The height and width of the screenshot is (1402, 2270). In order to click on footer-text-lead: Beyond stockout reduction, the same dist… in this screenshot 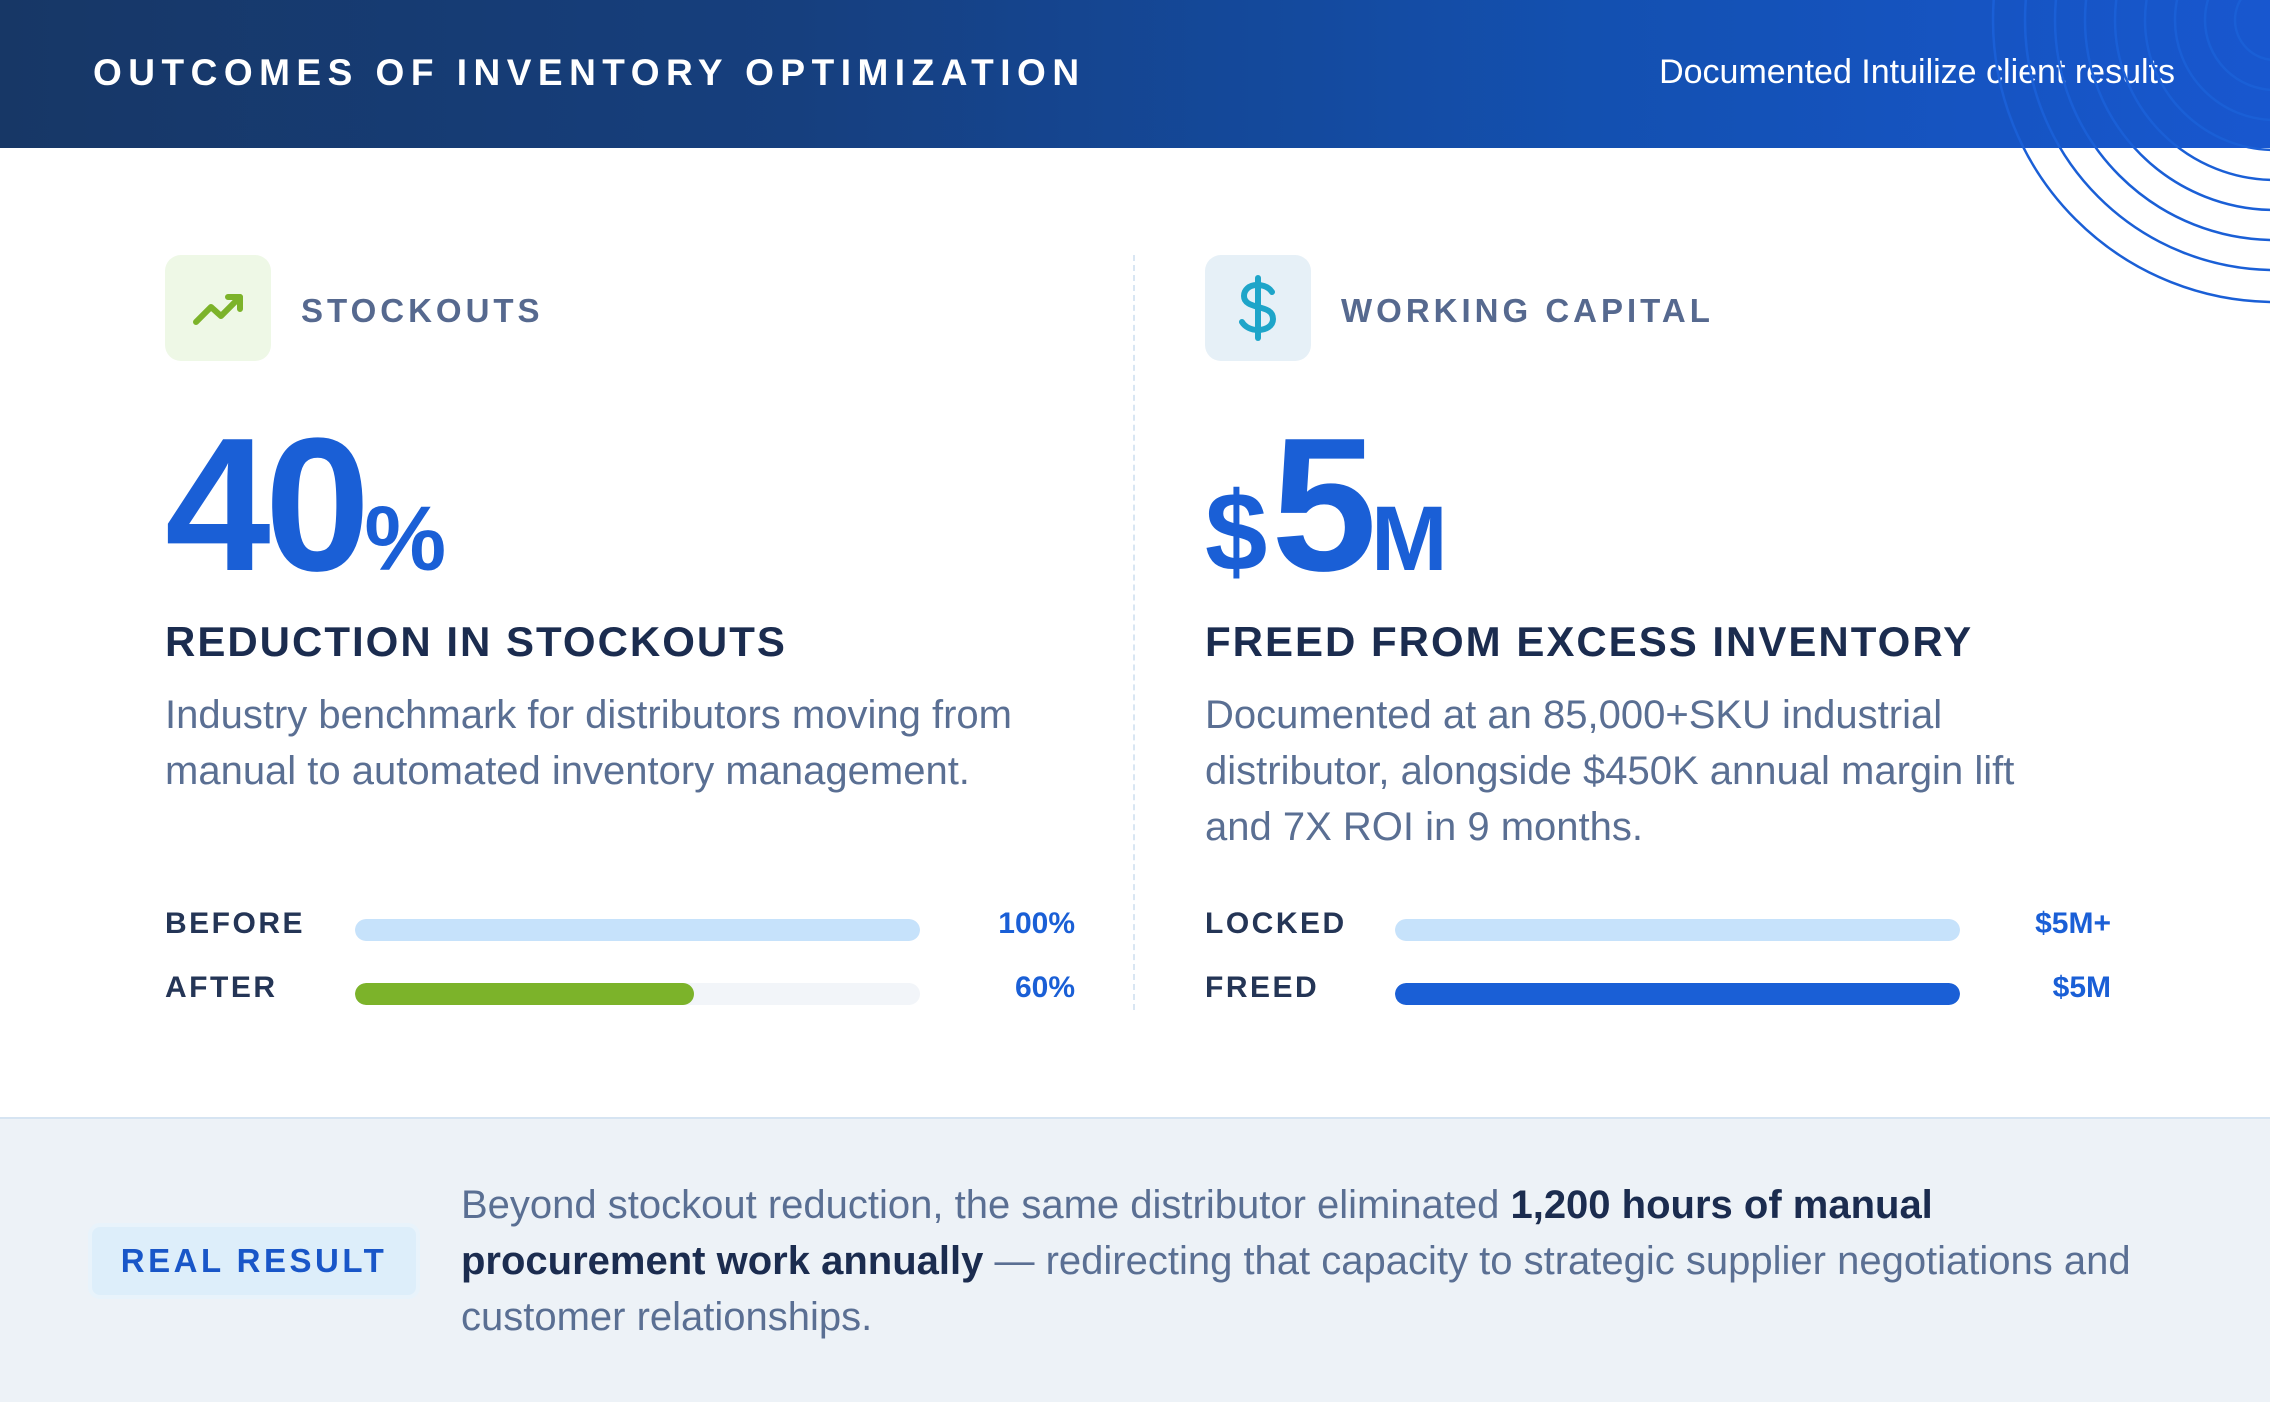, I will do `click(986, 1205)`.